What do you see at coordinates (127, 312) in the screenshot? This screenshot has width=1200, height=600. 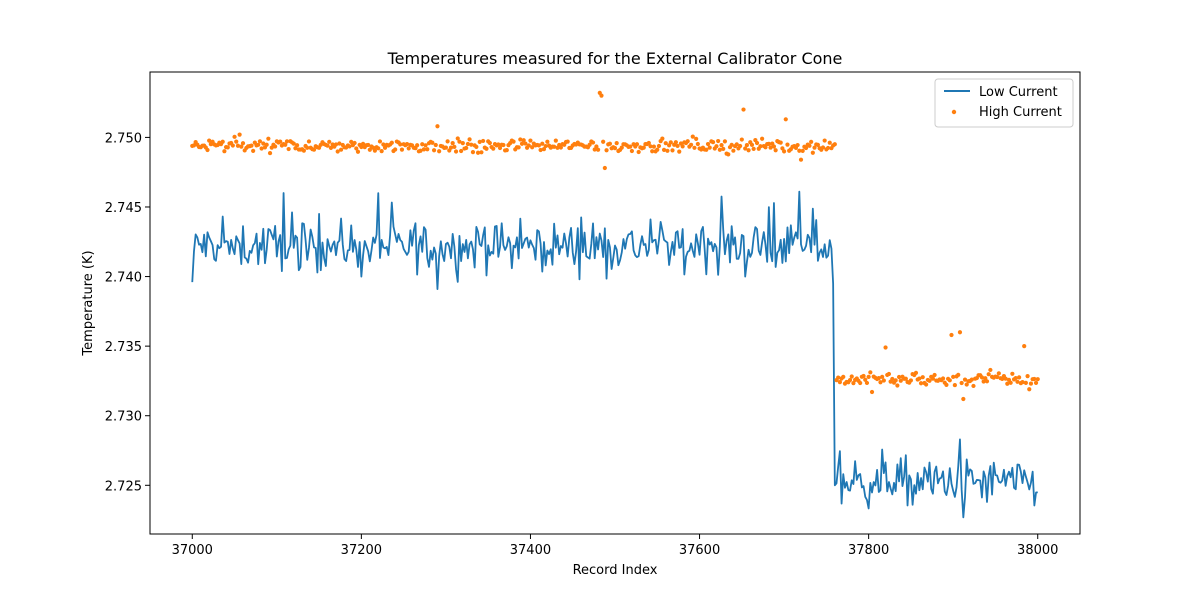 I see `y-axis: 2.725 2.730 2.735 2.740 2.745 2.750` at bounding box center [127, 312].